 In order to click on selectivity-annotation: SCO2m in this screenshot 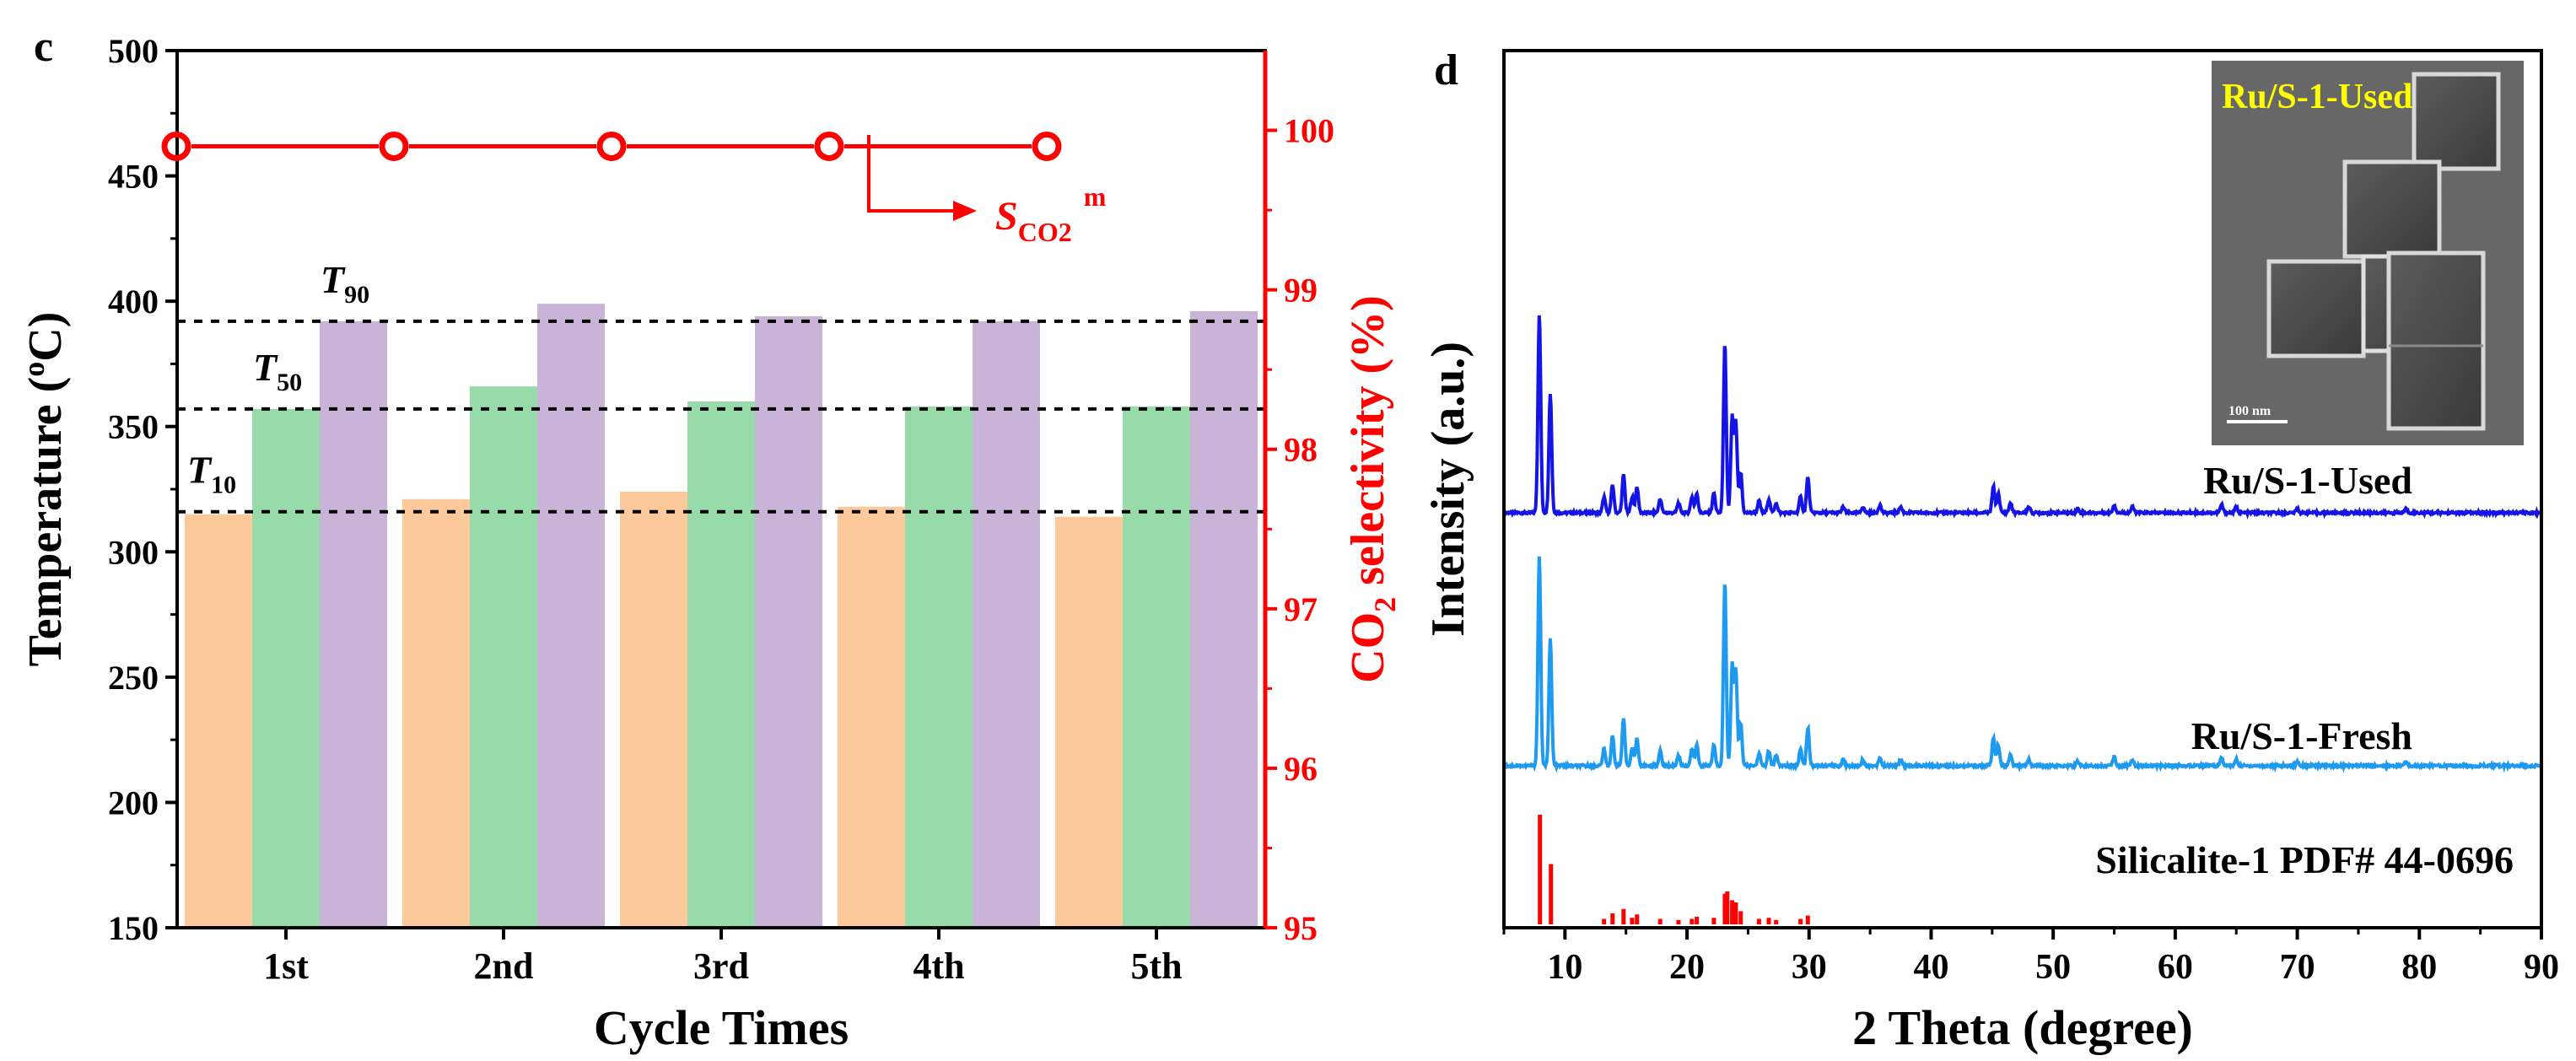, I will do `click(1051, 214)`.